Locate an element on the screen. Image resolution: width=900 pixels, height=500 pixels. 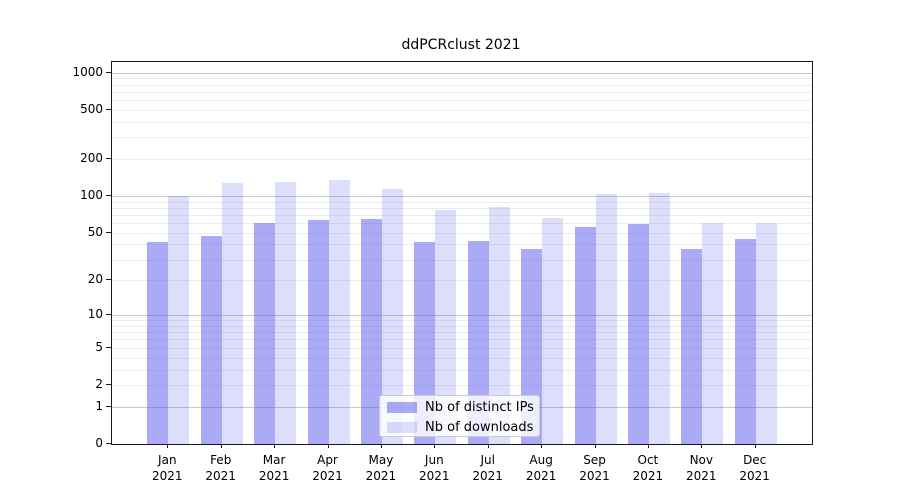
legend-item-distinct-ips: Nb of distinct IPs is located at coordinates (459, 408).